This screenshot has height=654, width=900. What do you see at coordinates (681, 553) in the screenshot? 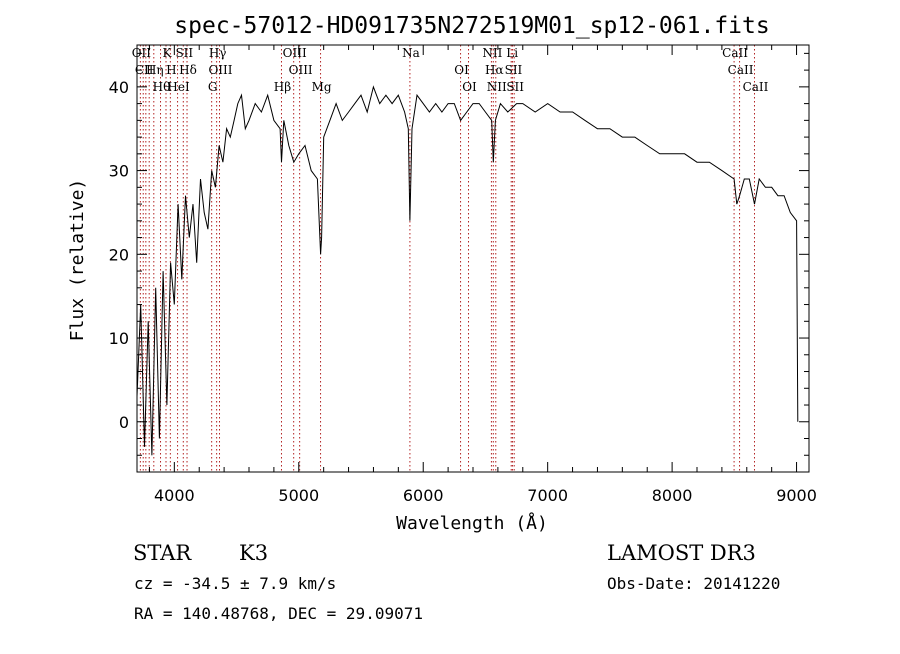
I see `survey-name: LAMOST DR3` at bounding box center [681, 553].